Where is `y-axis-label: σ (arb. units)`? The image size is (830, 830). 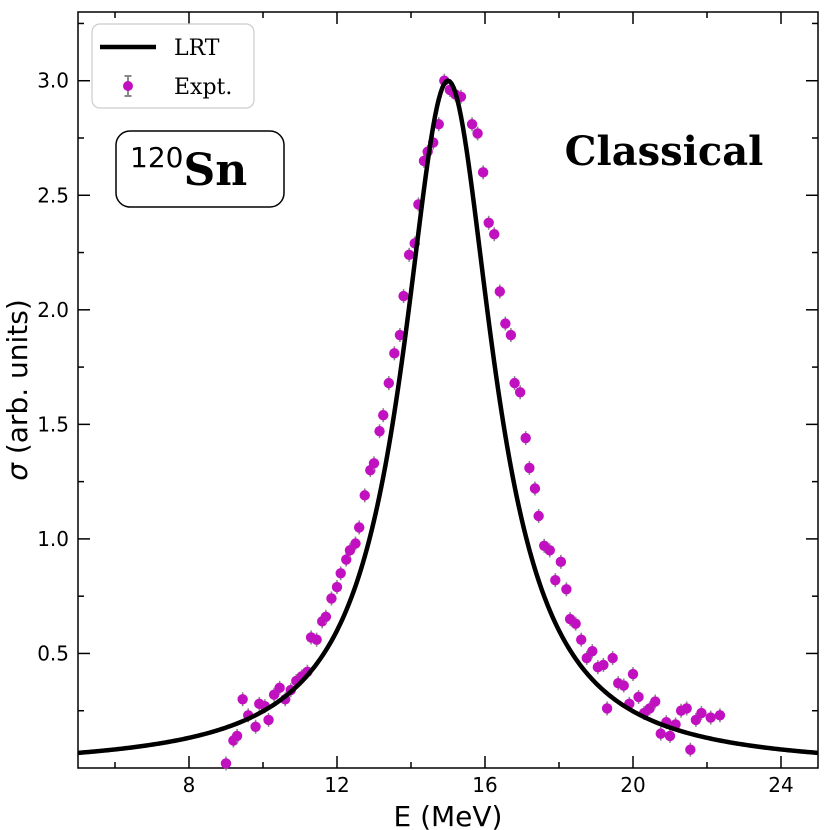 y-axis-label: σ (arb. units) is located at coordinates (17, 390).